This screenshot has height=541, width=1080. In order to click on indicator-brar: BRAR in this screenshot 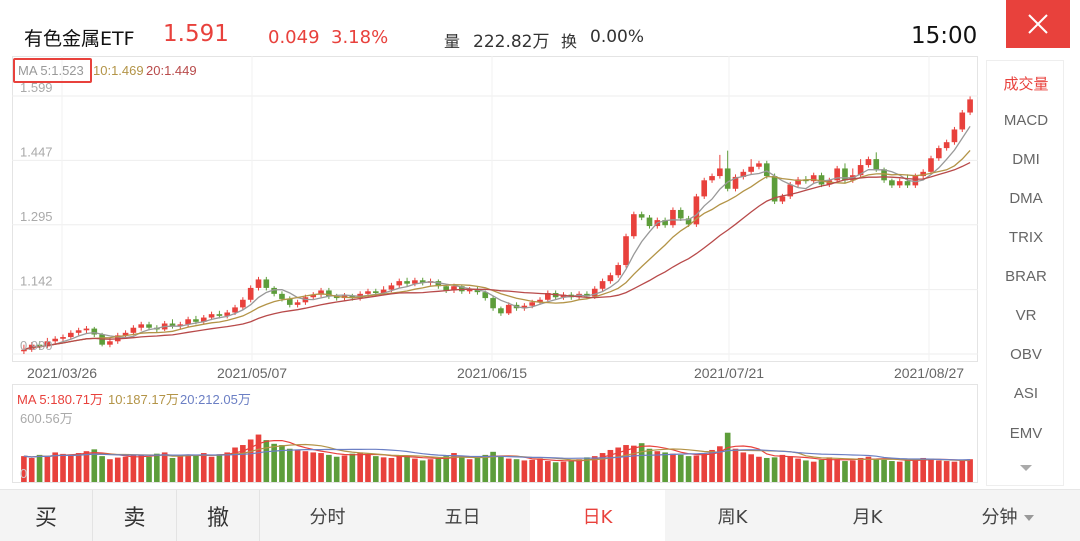, I will do `click(1026, 276)`.